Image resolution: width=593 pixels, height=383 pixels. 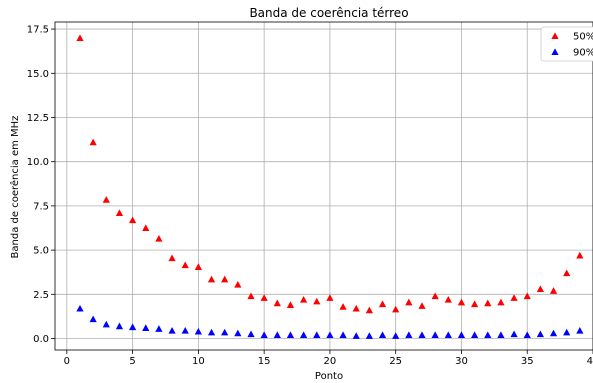 What do you see at coordinates (132, 361) in the screenshot?
I see `x-tick-label: 5` at bounding box center [132, 361].